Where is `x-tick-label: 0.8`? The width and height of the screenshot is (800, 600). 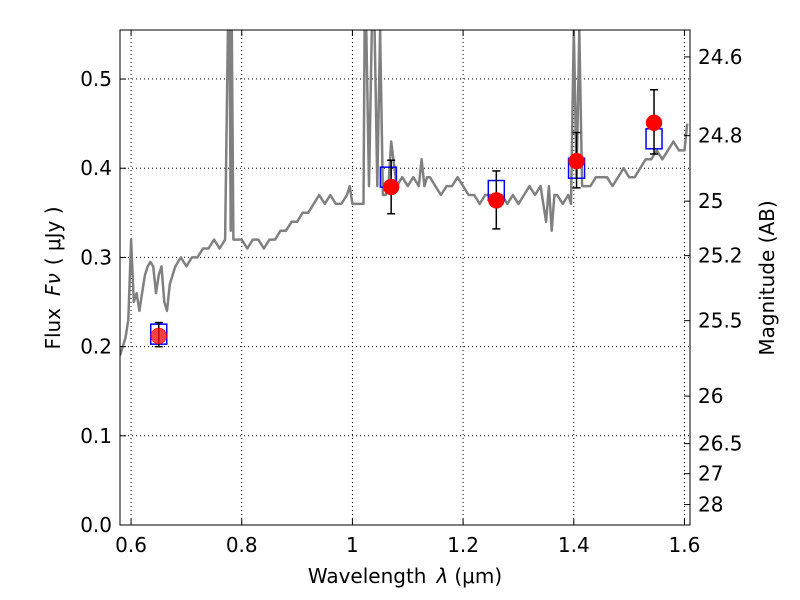 x-tick-label: 0.8 is located at coordinates (242, 545).